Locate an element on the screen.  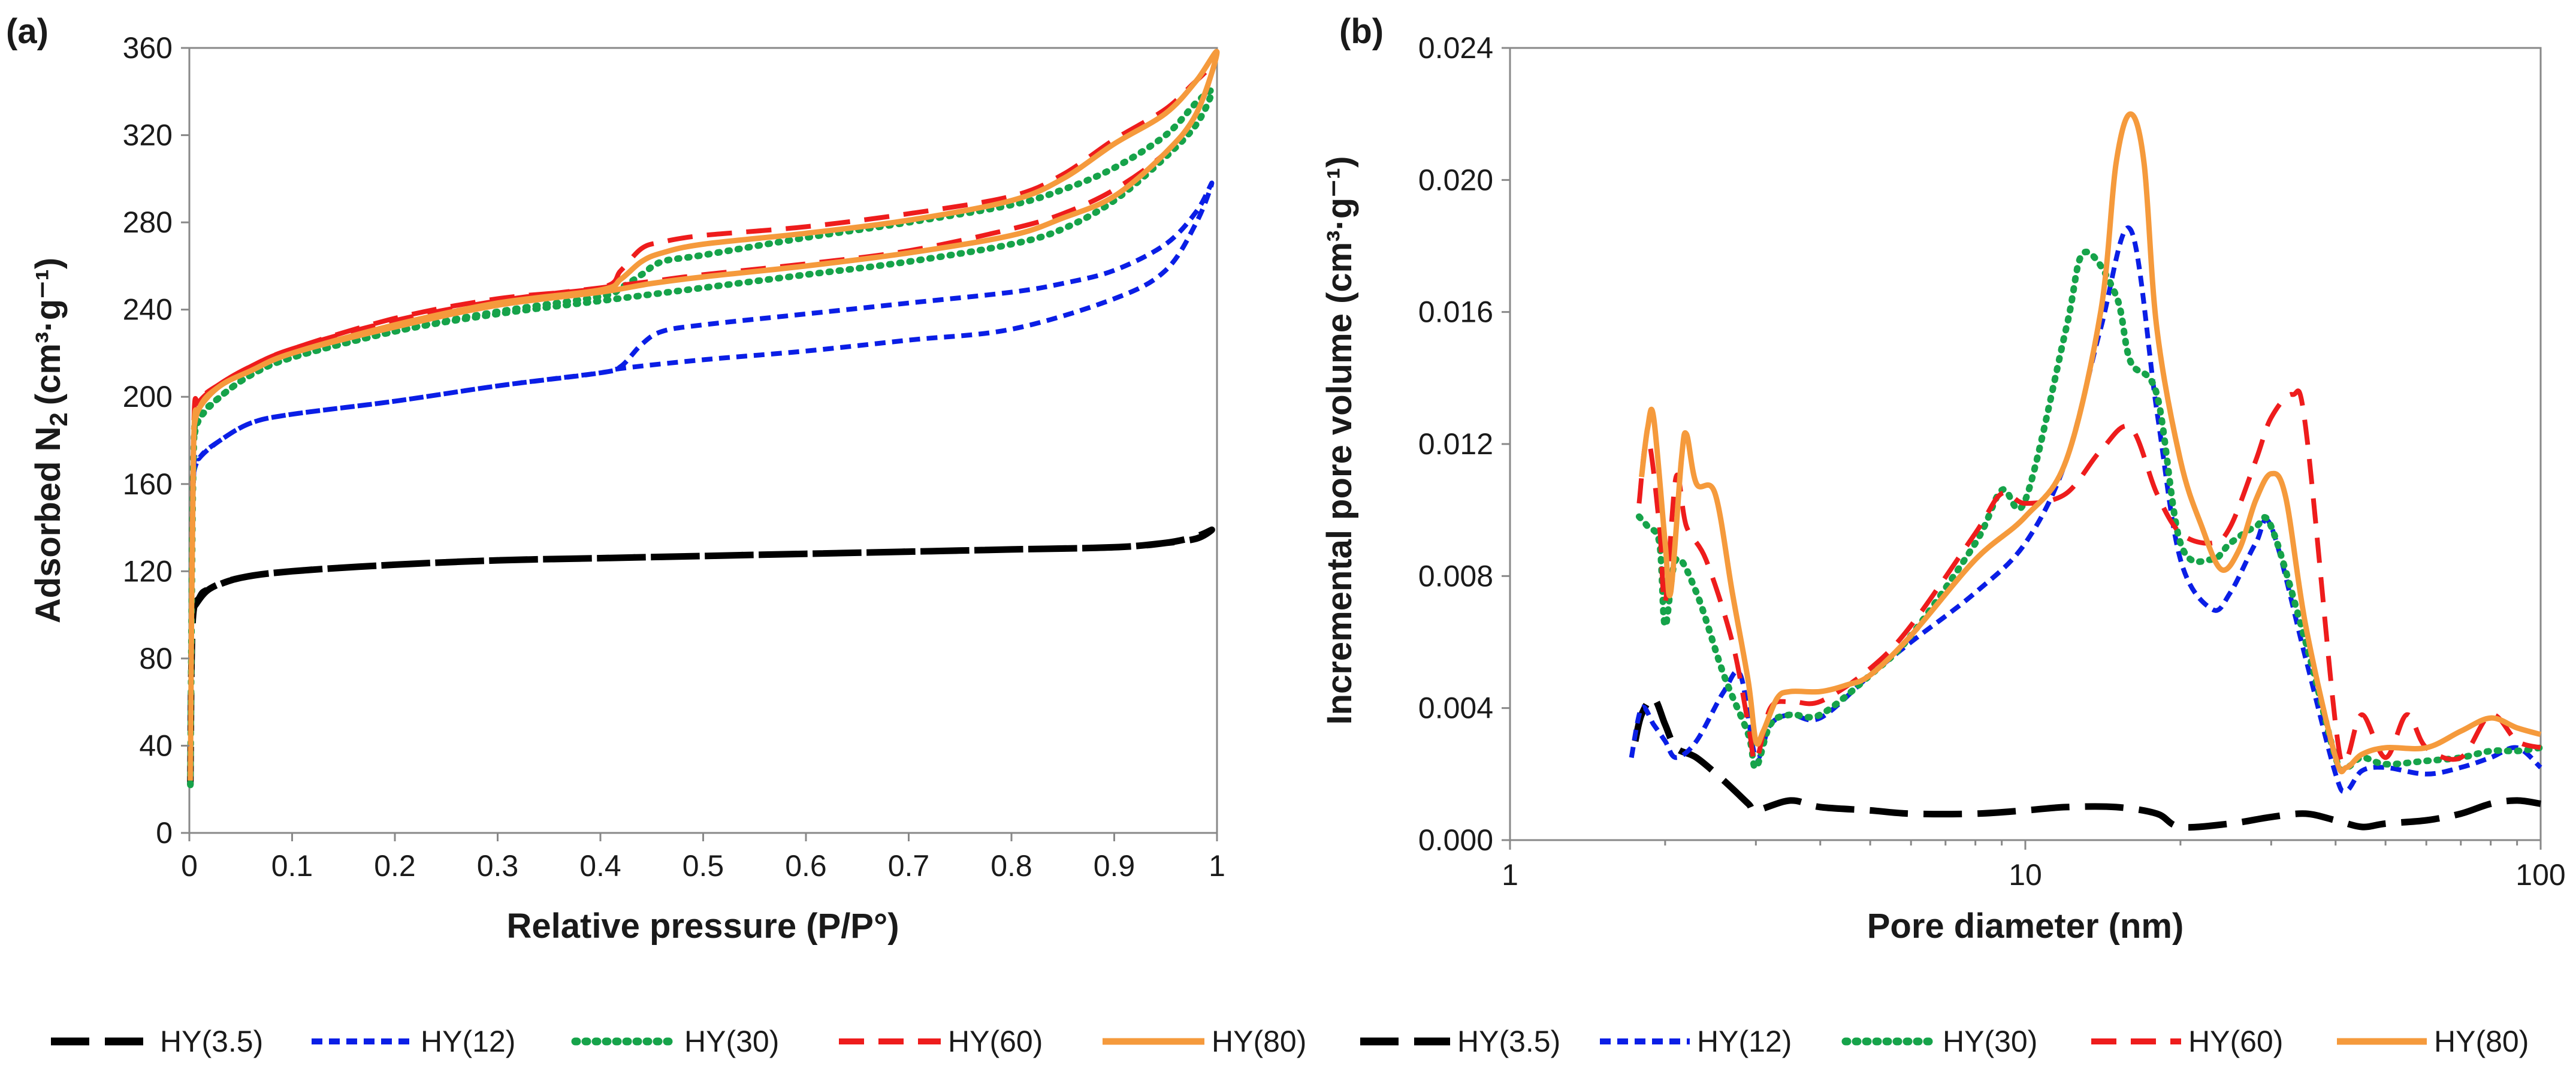
b-legend-item-4: HY(80) is located at coordinates (2433, 1041).